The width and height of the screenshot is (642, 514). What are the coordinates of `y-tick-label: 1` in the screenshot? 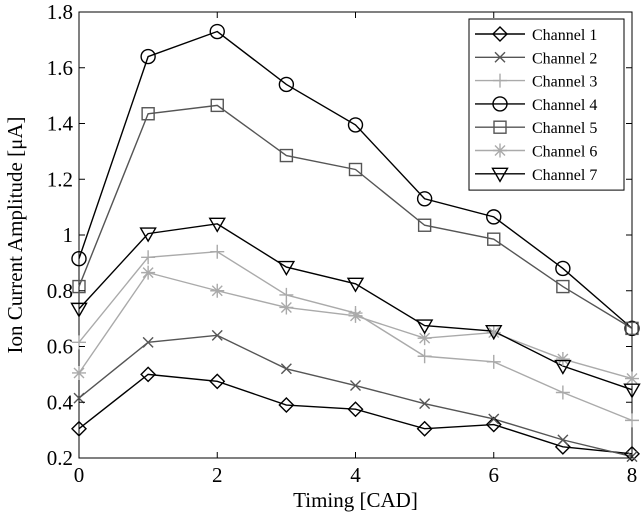 It's located at (68, 235).